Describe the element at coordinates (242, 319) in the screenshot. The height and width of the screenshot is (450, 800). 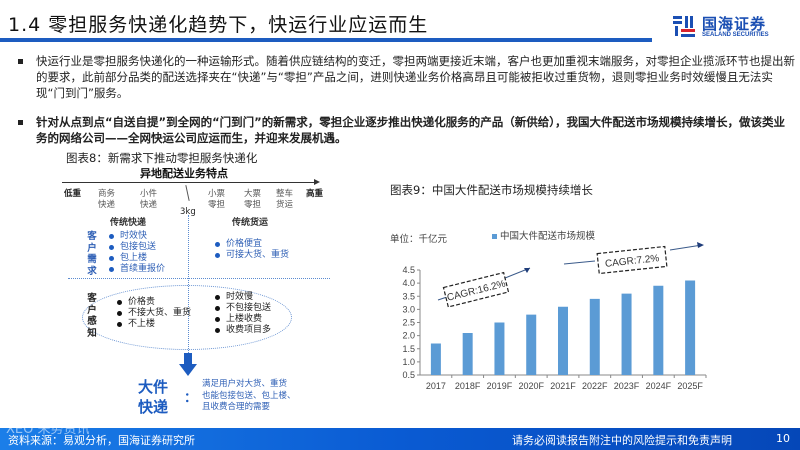
I see `list-item: 上楼收费` at that location.